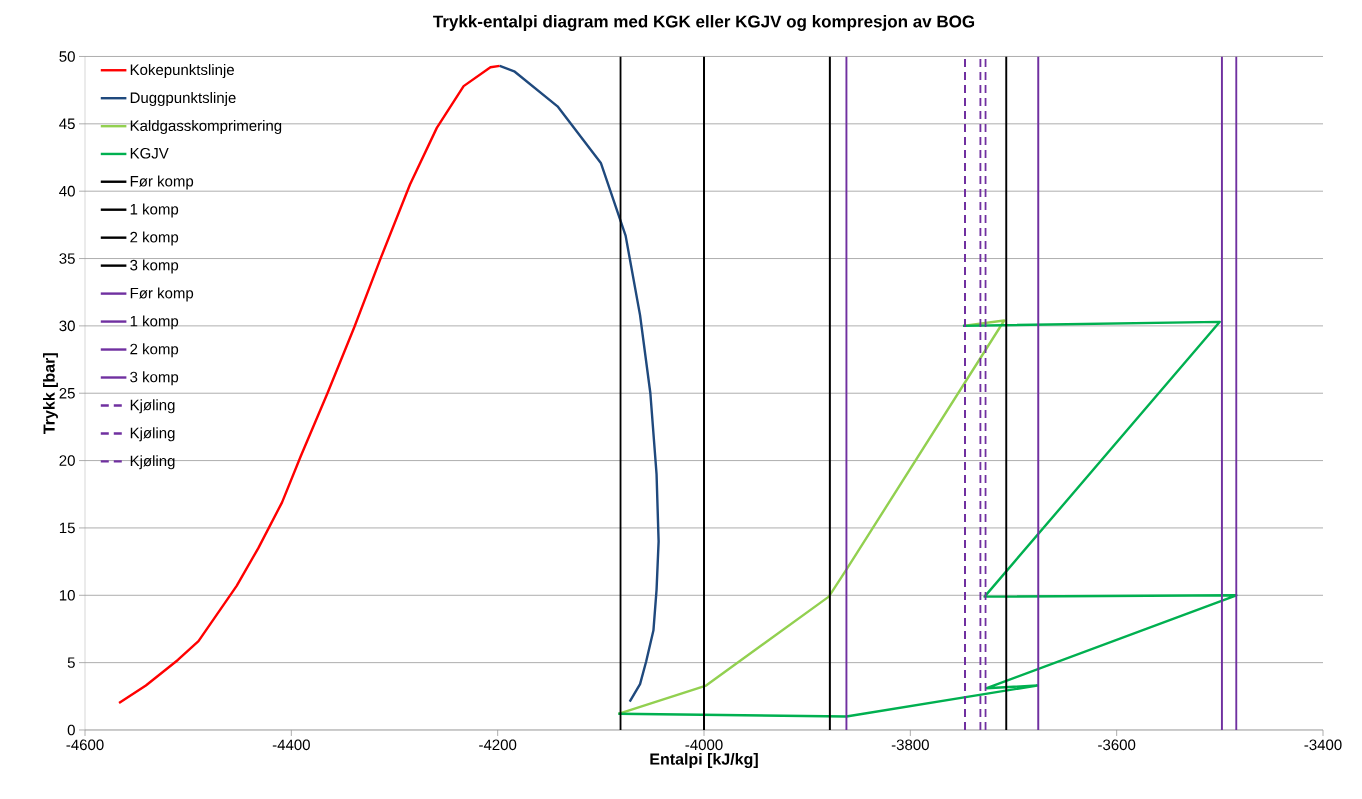  Describe the element at coordinates (704, 760) in the screenshot. I see `x-axis-title: Entalpi [kJ/kg]` at that location.